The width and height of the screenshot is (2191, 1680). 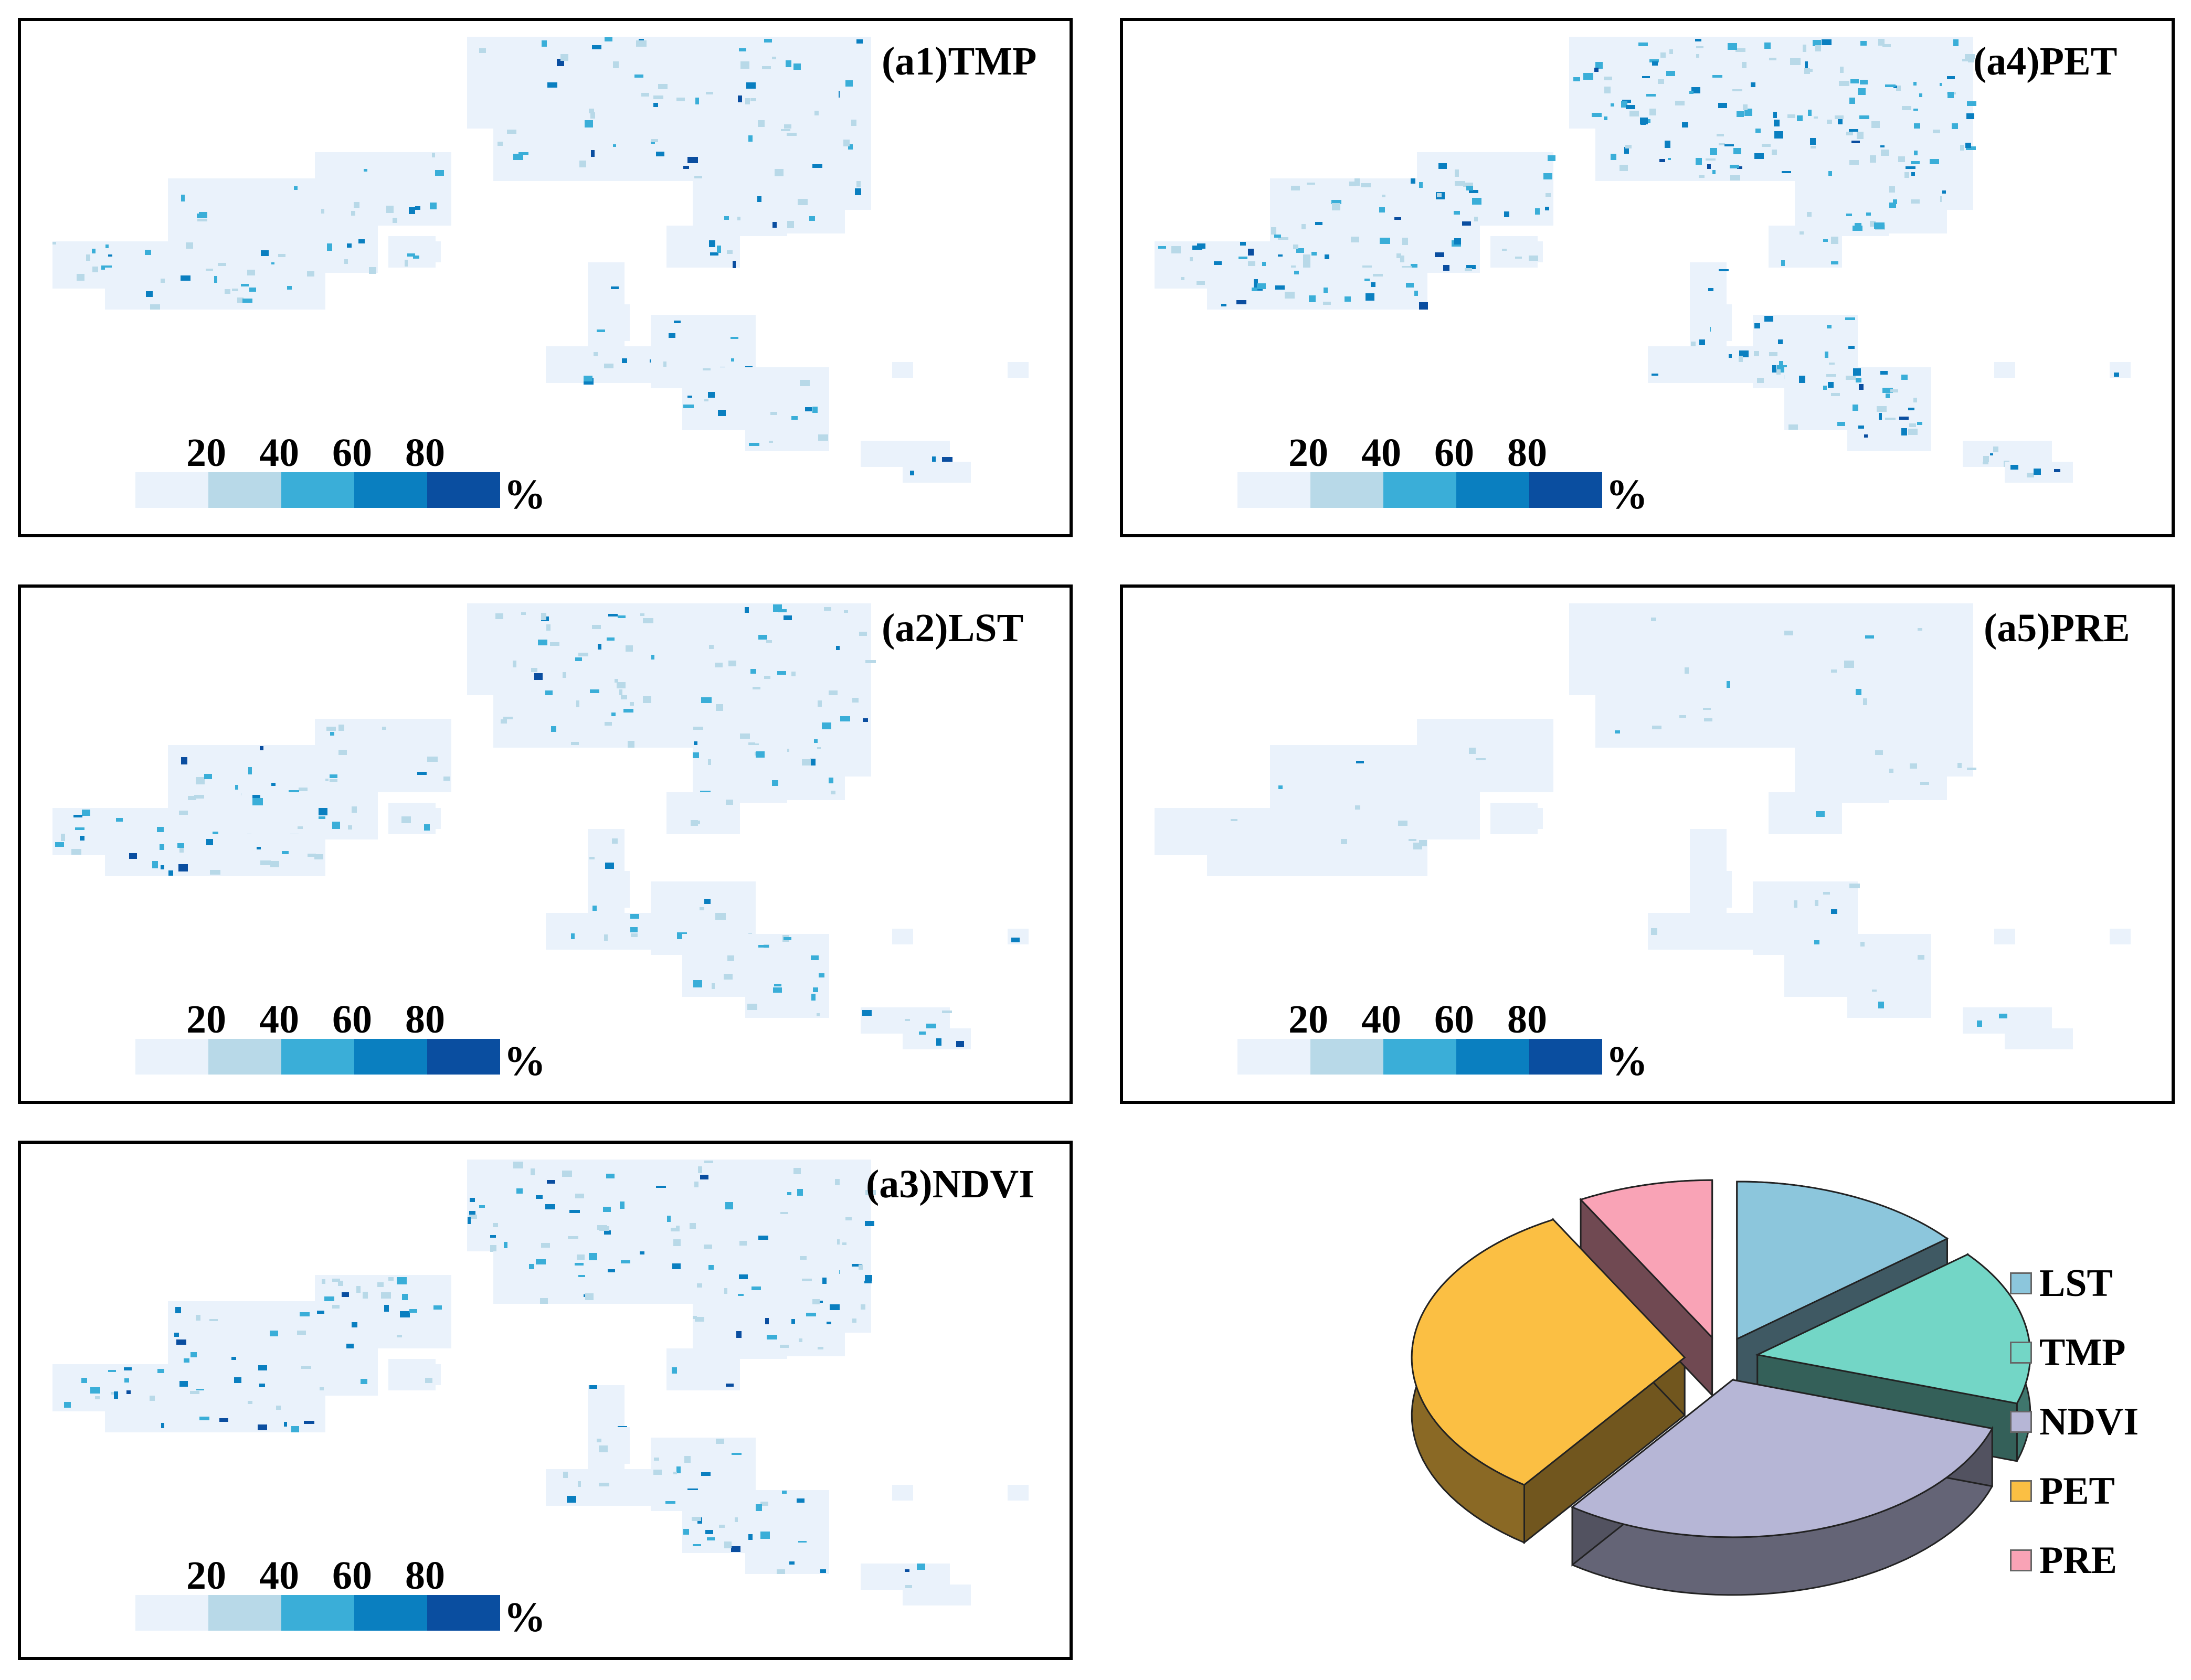 I want to click on pie-slice-ndvi, so click(x=1783, y=1458).